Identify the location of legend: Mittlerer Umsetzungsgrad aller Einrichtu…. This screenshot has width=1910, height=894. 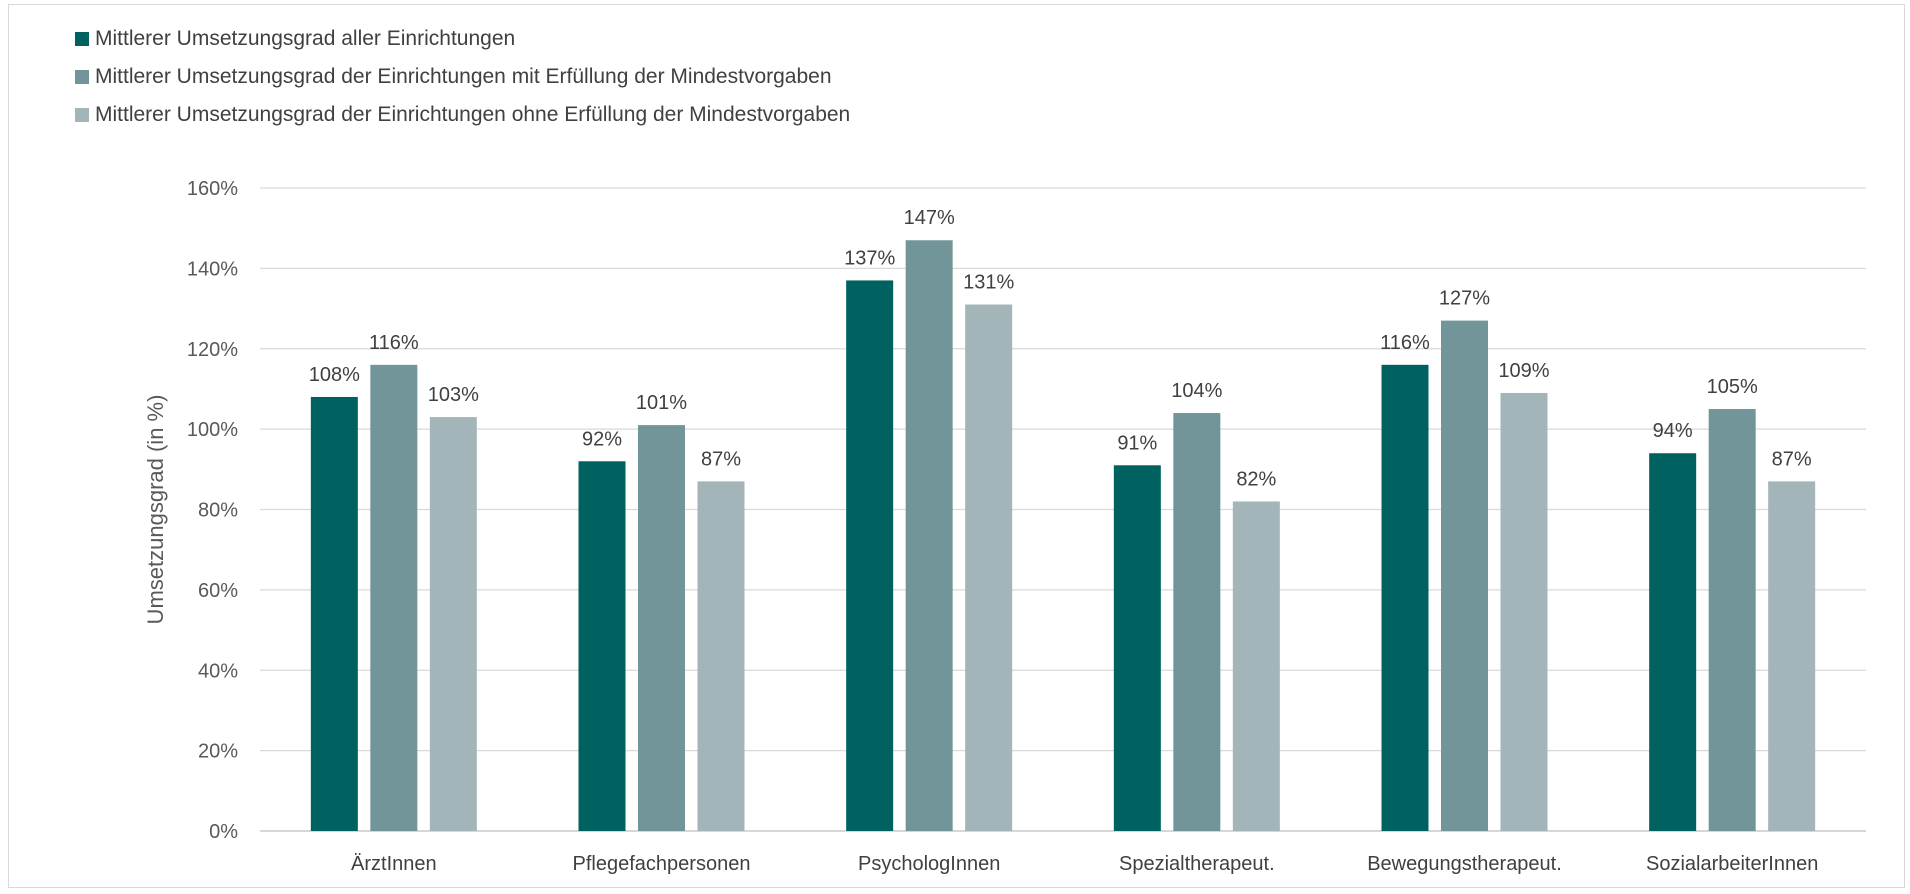
(462, 77).